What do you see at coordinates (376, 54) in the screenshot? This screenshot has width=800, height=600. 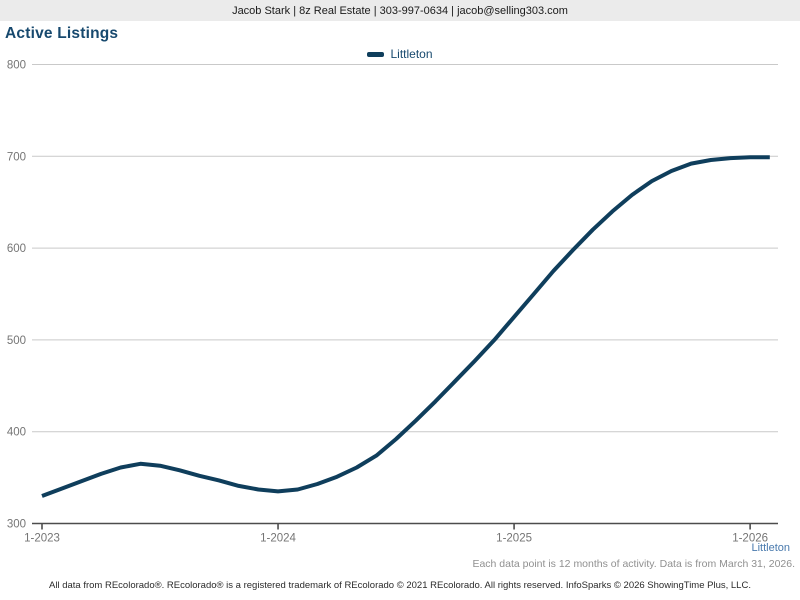 I see `legend-line-swatch-icon` at bounding box center [376, 54].